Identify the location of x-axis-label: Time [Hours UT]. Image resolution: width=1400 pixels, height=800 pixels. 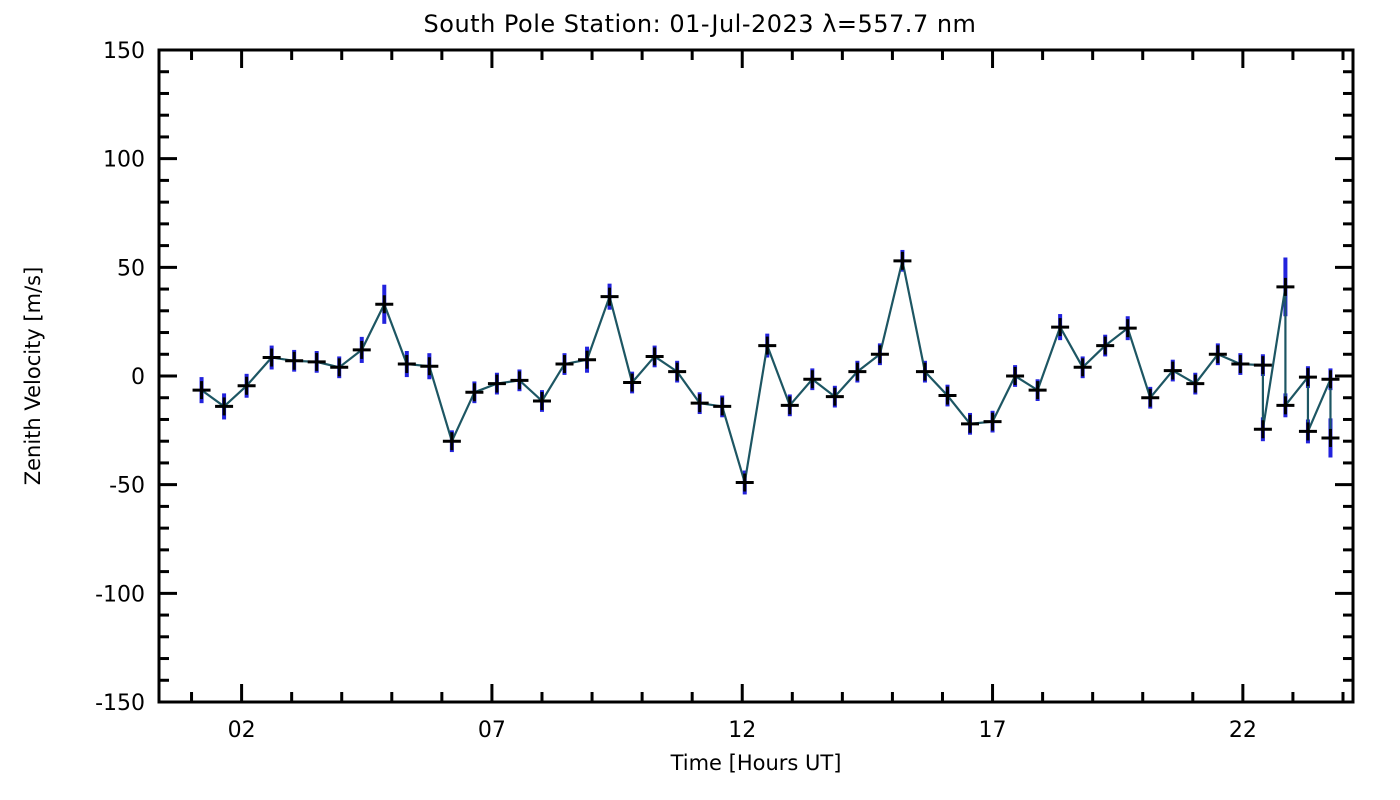
(756, 763).